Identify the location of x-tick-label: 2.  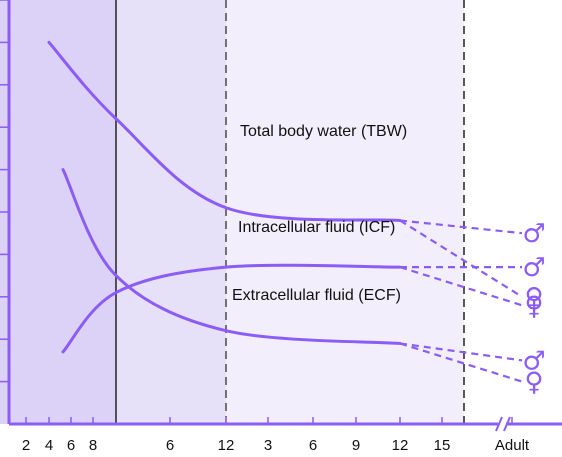
(26, 445).